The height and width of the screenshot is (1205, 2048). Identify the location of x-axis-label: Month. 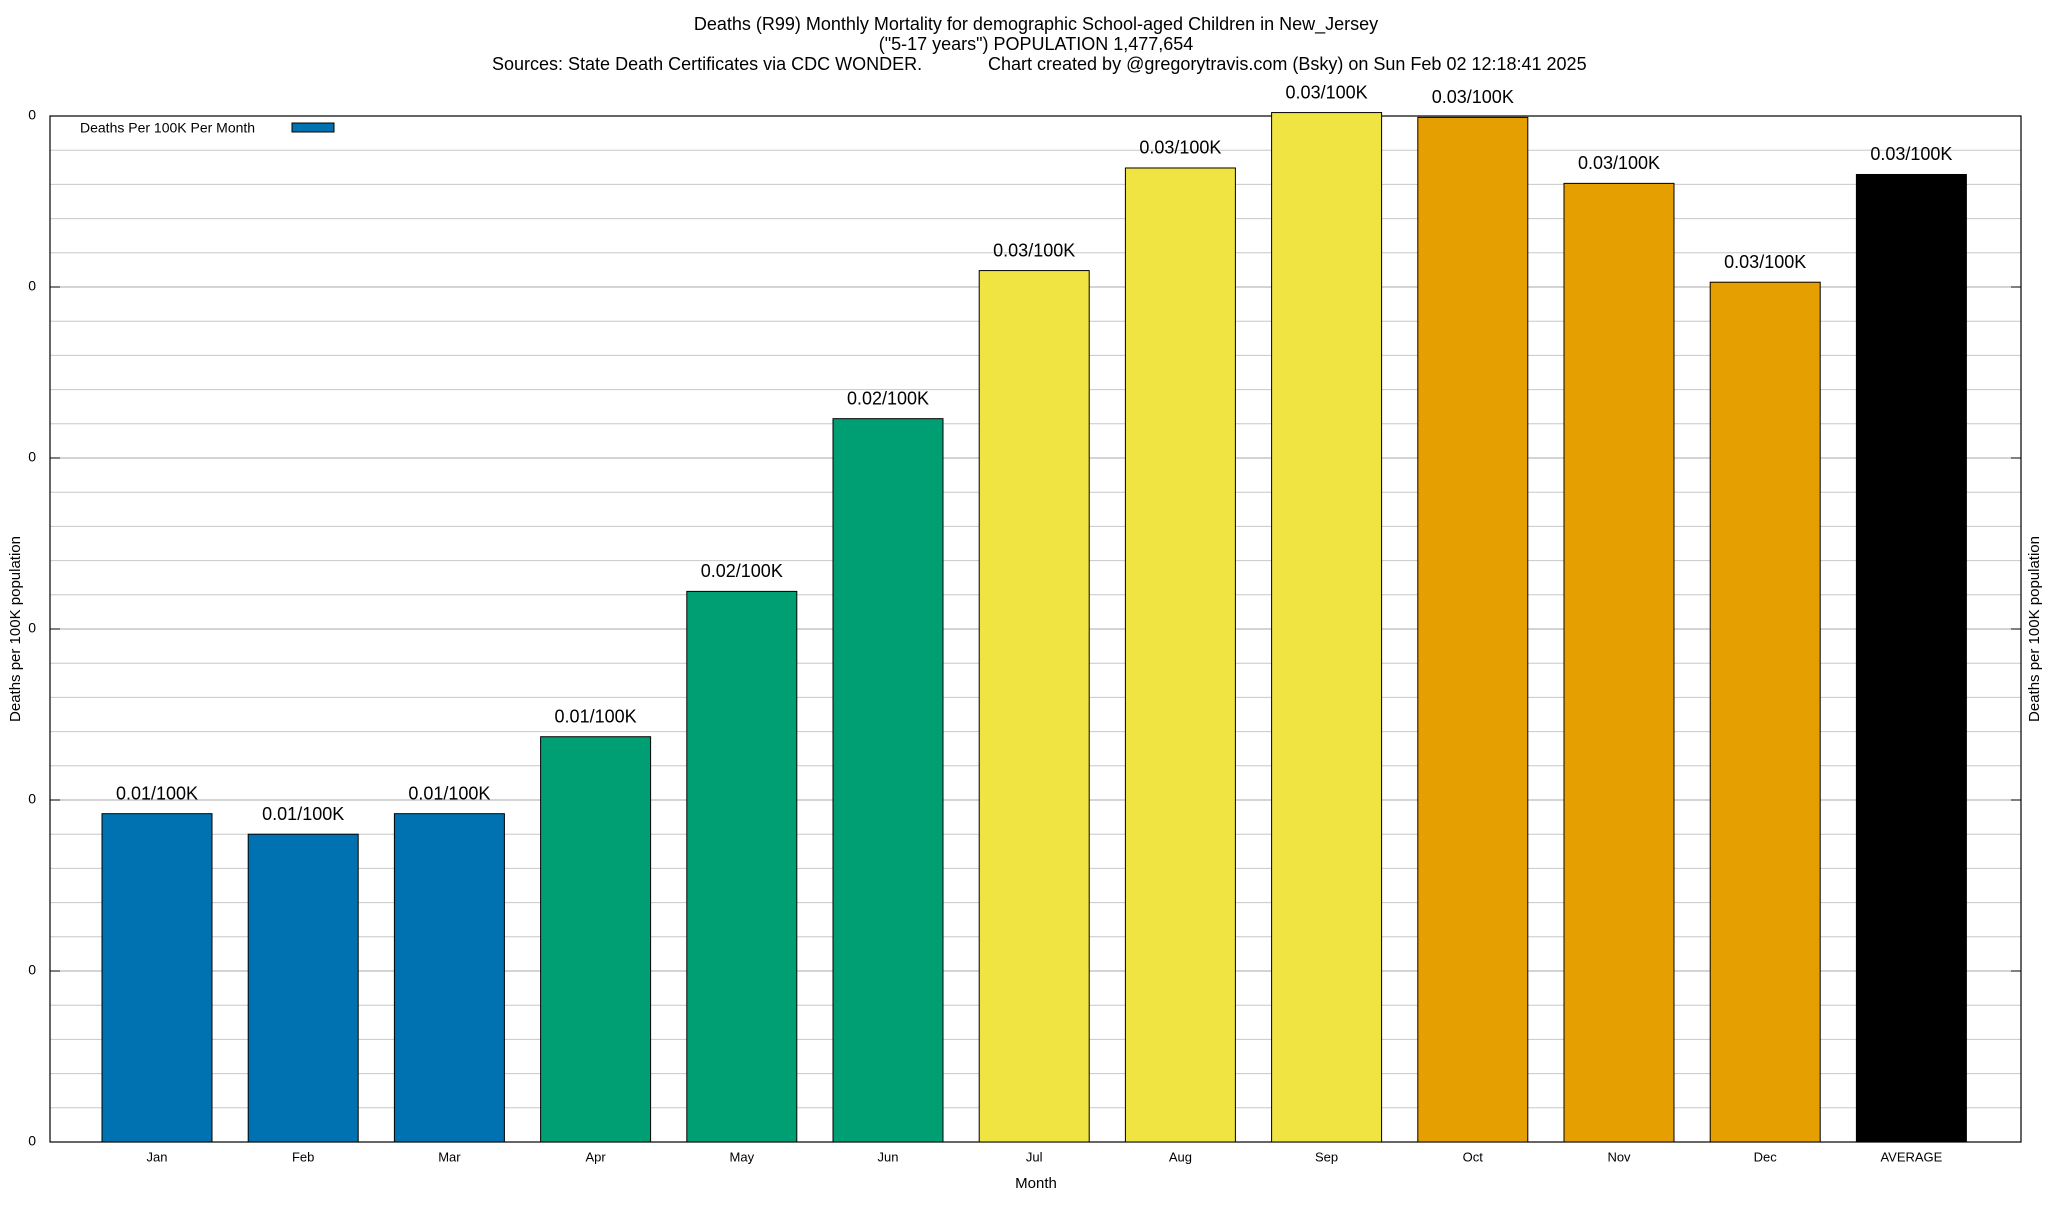
(1036, 1183).